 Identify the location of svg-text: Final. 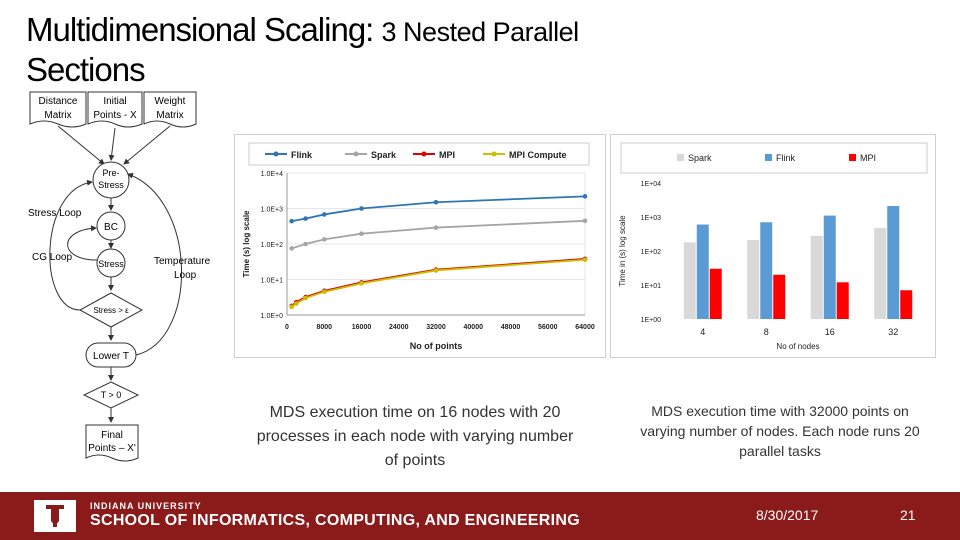
(112, 435).